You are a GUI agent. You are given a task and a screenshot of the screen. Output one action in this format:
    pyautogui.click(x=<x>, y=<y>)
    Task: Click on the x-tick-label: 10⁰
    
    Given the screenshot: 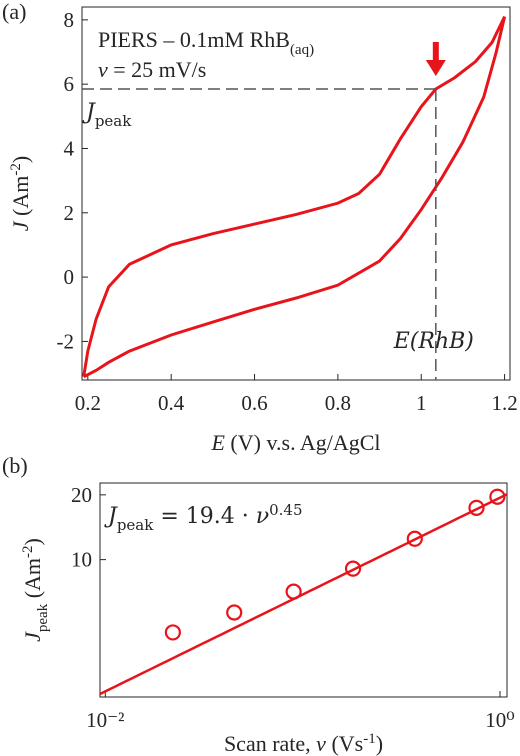 What is the action you would take?
    pyautogui.click(x=499, y=720)
    